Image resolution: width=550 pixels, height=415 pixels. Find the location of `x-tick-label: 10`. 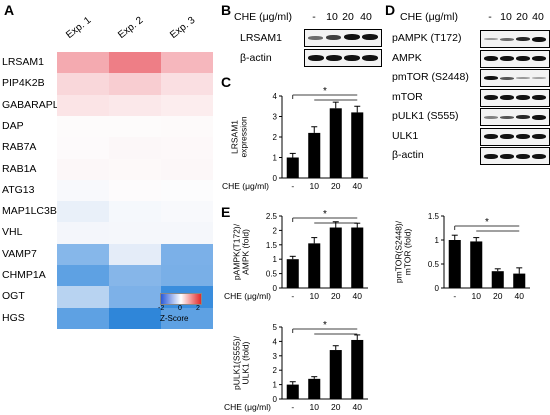

x-tick-label: 10 is located at coordinates (315, 296).